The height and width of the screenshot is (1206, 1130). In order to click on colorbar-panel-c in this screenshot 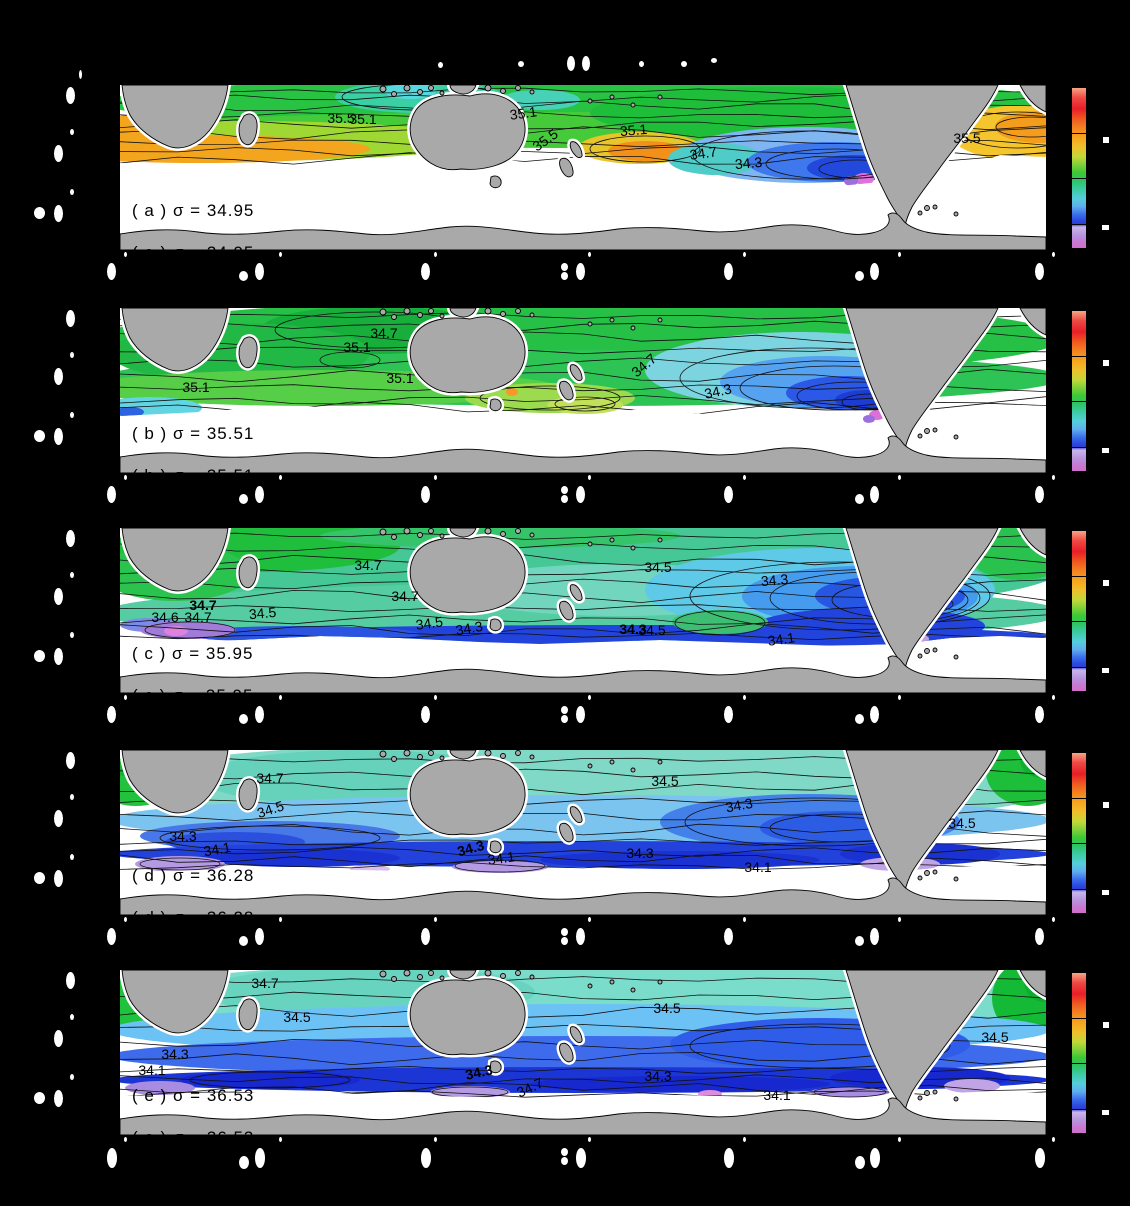, I will do `click(1079, 611)`.